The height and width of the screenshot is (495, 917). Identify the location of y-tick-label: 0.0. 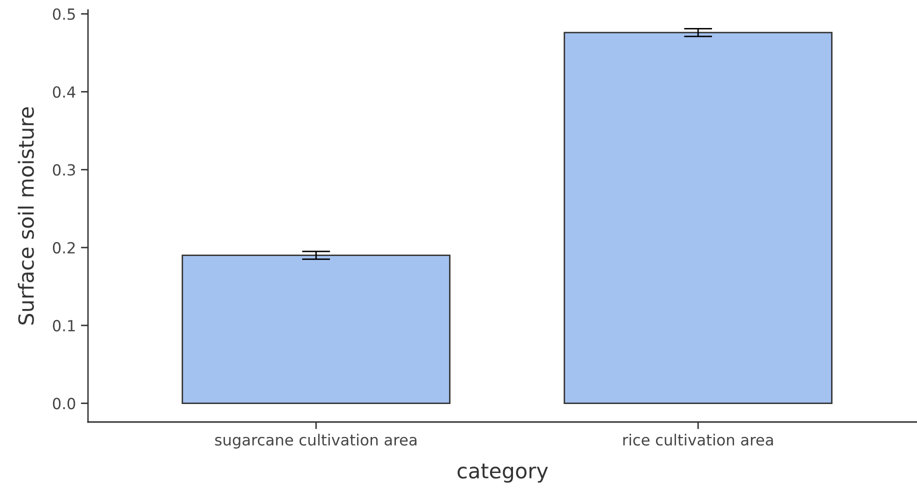
(64, 404).